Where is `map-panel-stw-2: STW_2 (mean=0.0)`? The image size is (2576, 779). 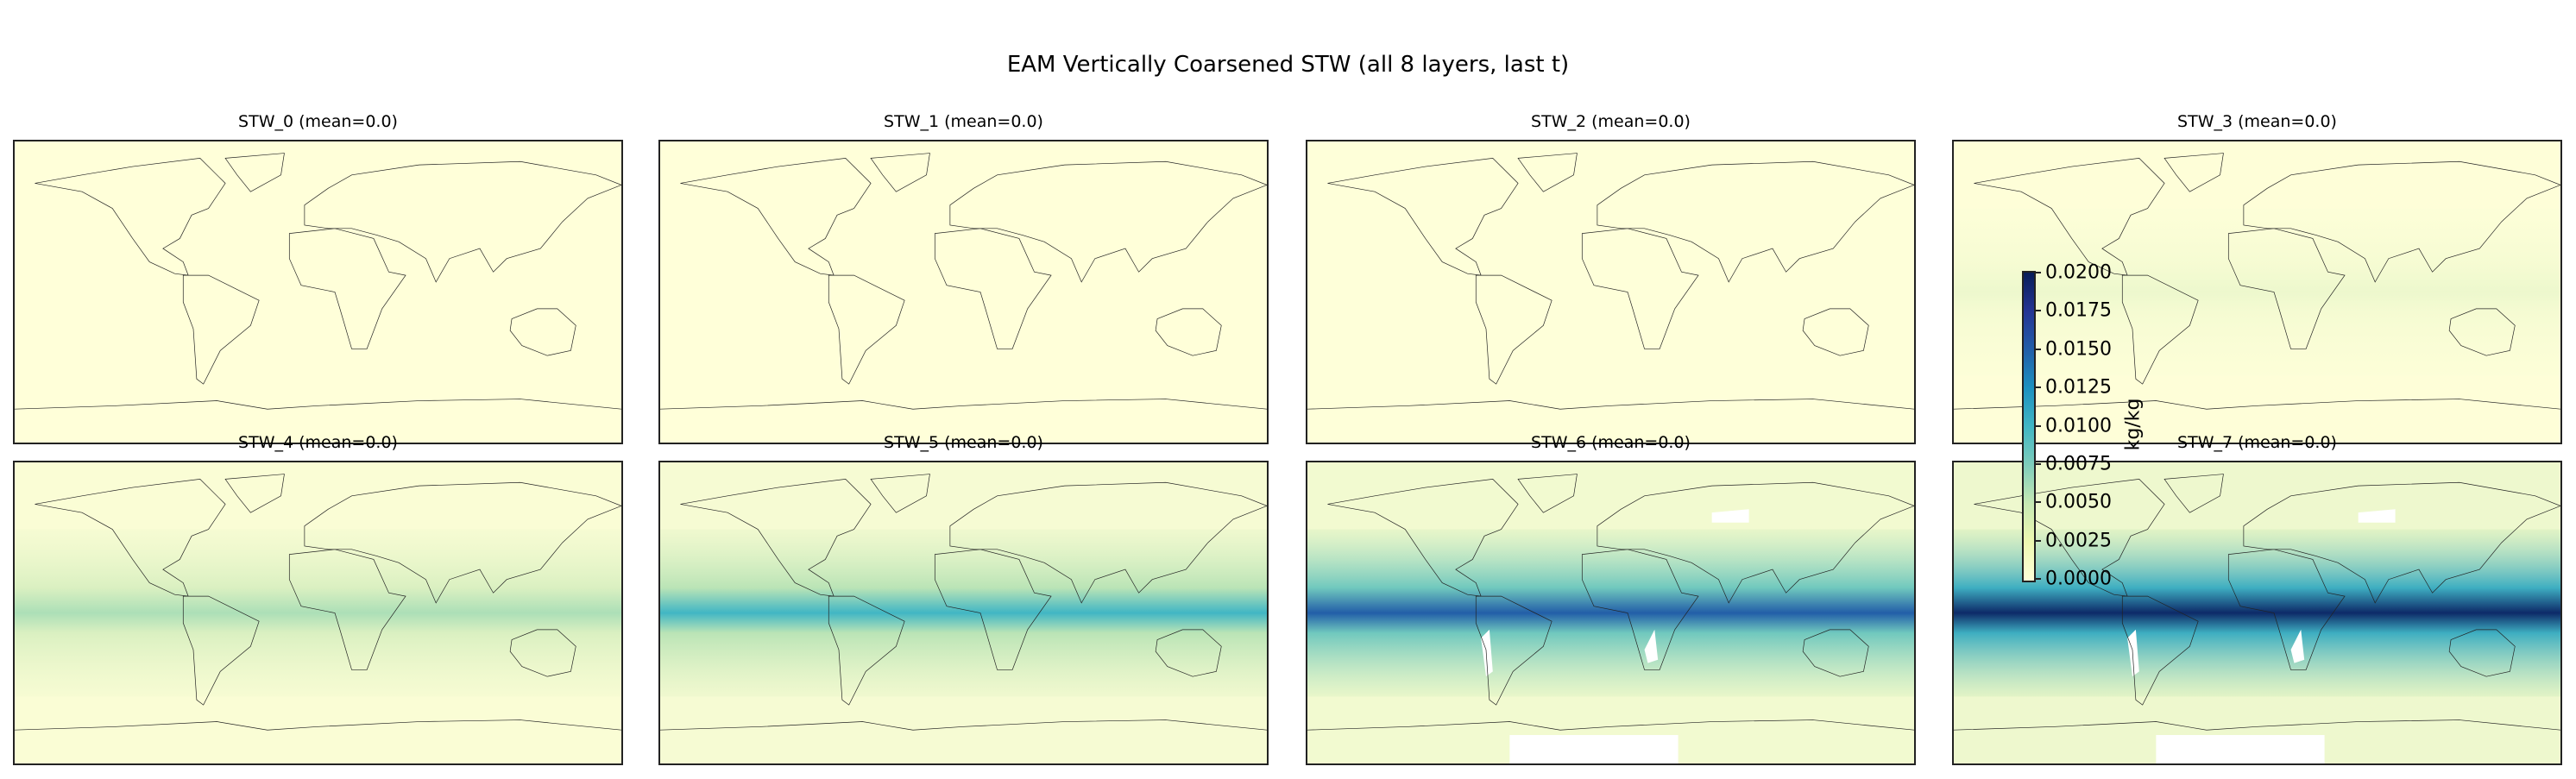 map-panel-stw-2: STW_2 (mean=0.0) is located at coordinates (1611, 278).